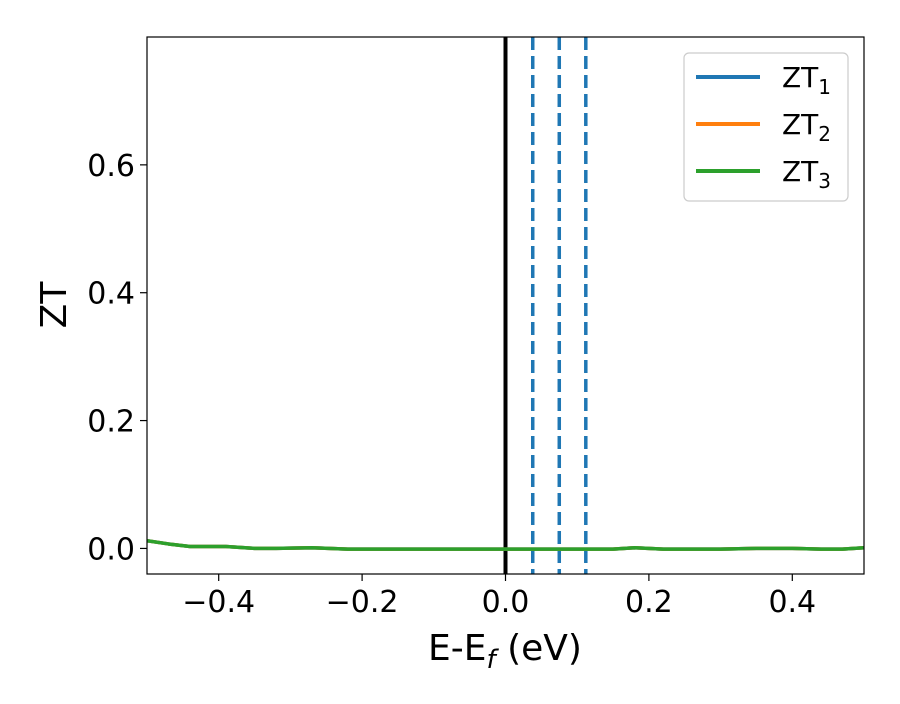 This screenshot has height=704, width=900. I want to click on y-tick-label: 0.0, so click(111, 549).